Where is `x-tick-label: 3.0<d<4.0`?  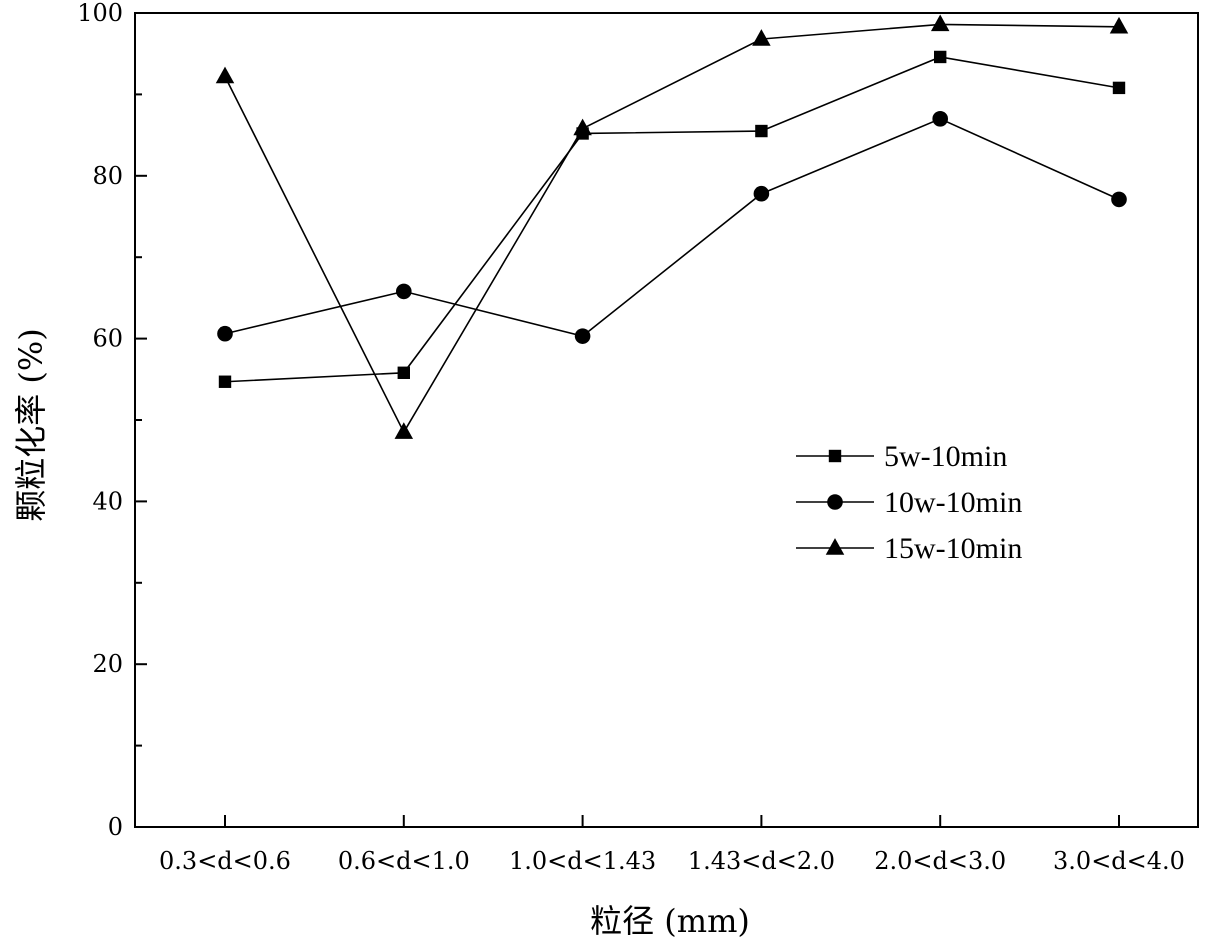 x-tick-label: 3.0<d<4.0 is located at coordinates (1119, 861).